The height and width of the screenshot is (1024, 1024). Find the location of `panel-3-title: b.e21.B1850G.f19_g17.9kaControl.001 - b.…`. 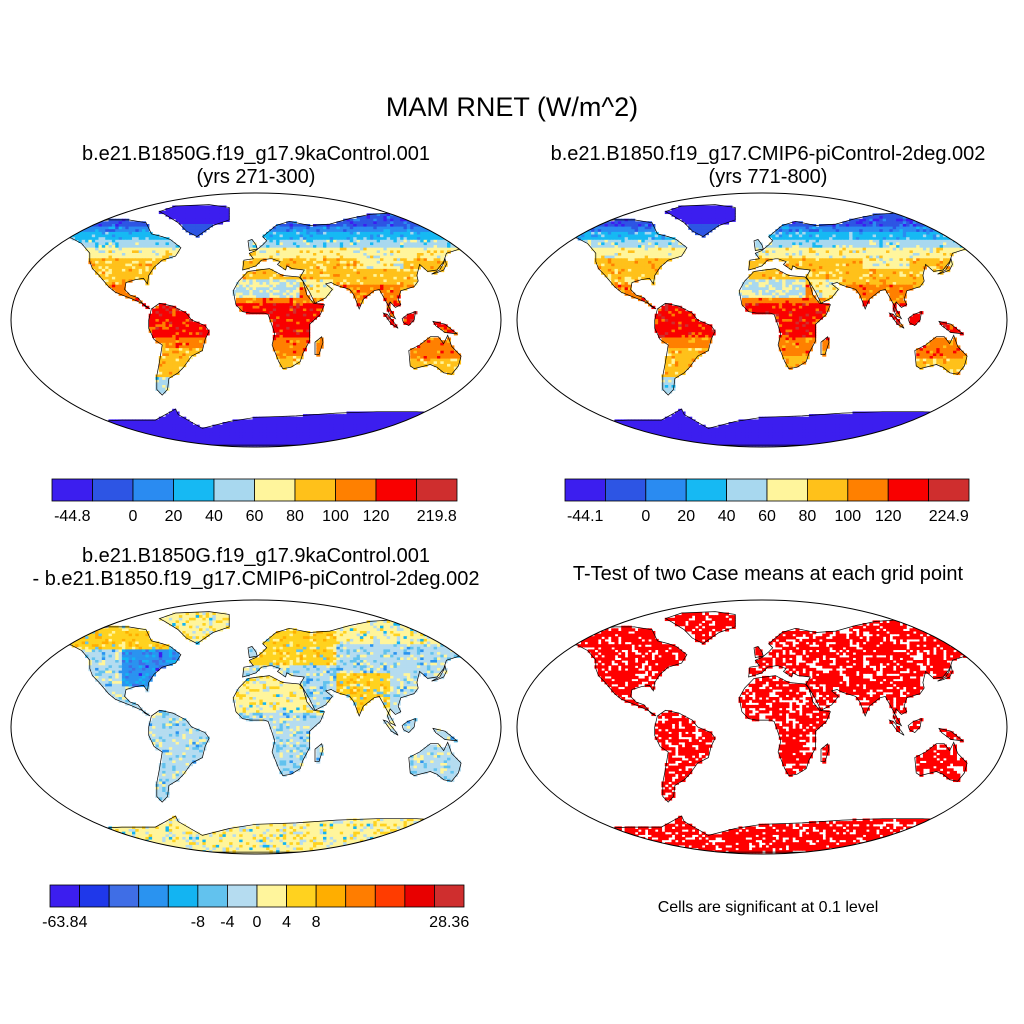

panel-3-title: b.e21.B1850G.f19_g17.9kaControl.001 - b.… is located at coordinates (256, 568).